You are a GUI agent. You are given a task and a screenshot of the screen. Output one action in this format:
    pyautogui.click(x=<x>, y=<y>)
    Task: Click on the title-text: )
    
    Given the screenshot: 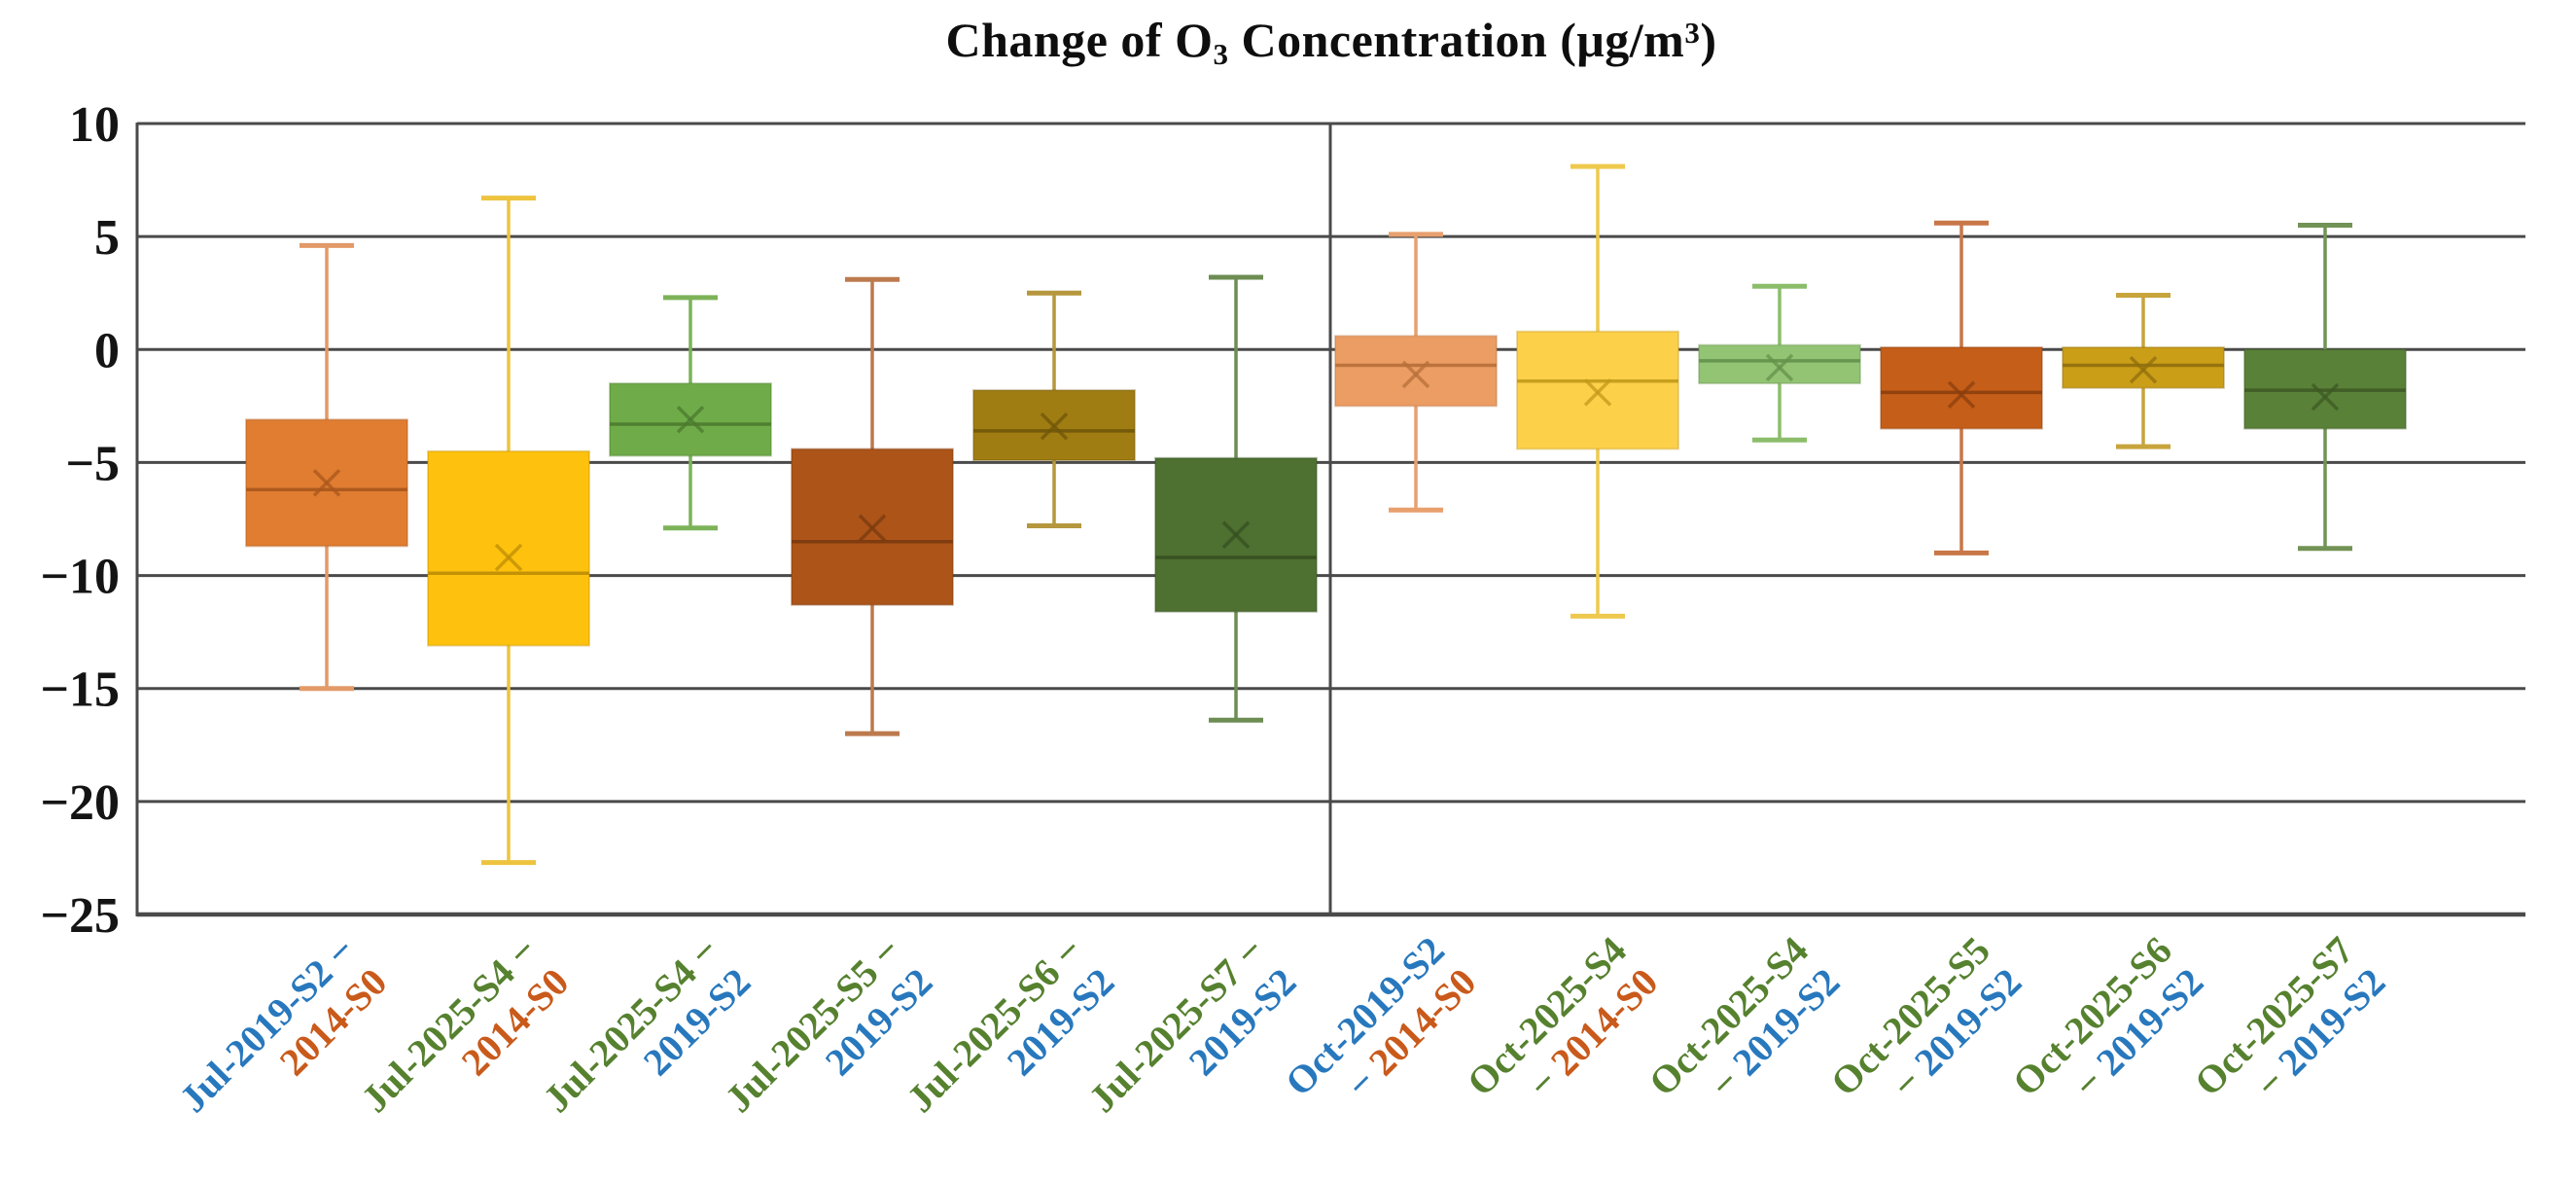 What is the action you would take?
    pyautogui.click(x=1709, y=40)
    